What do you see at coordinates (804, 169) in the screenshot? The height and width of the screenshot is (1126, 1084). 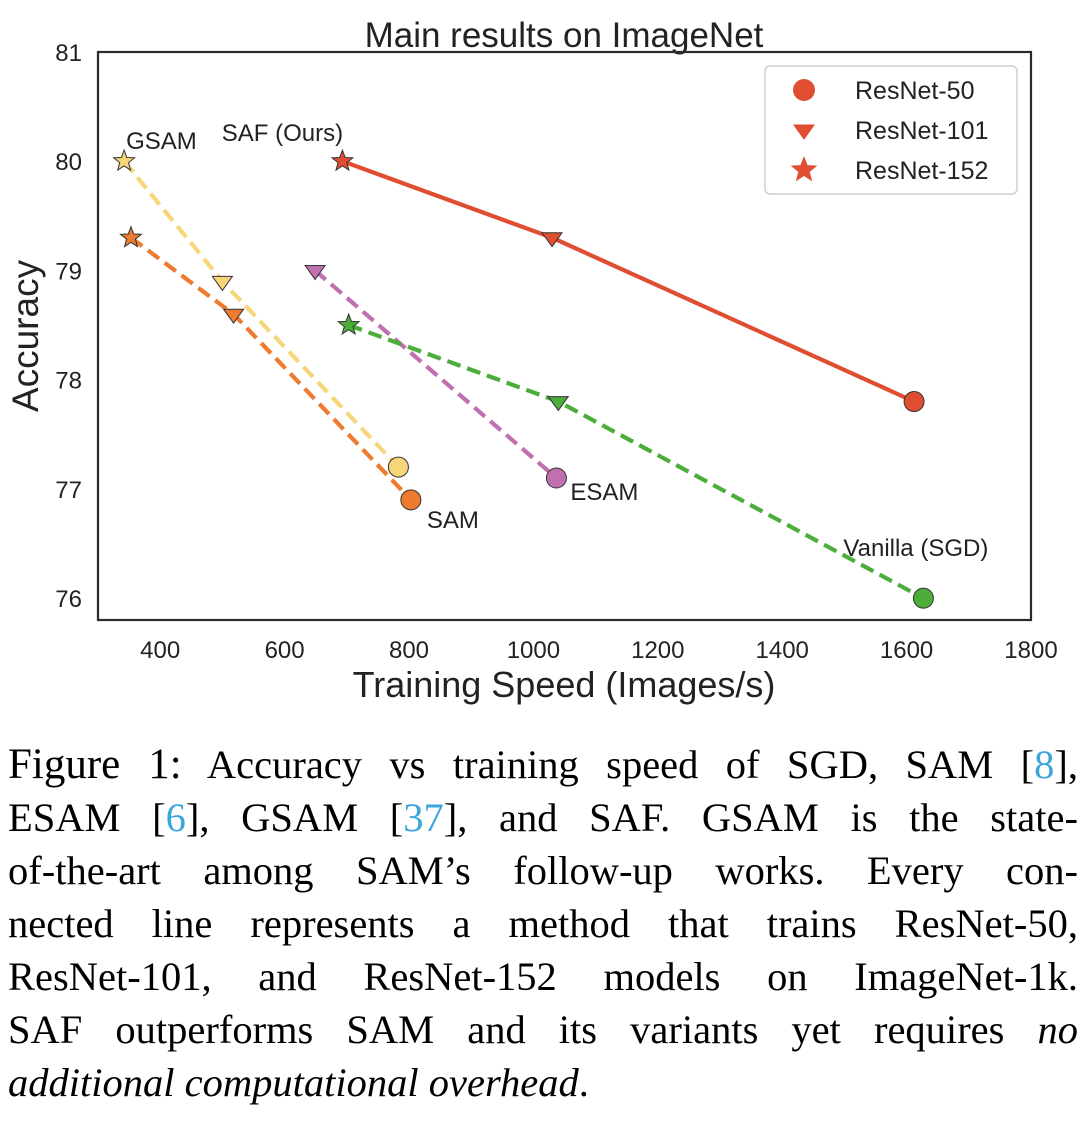 I see `legend-marker-star` at bounding box center [804, 169].